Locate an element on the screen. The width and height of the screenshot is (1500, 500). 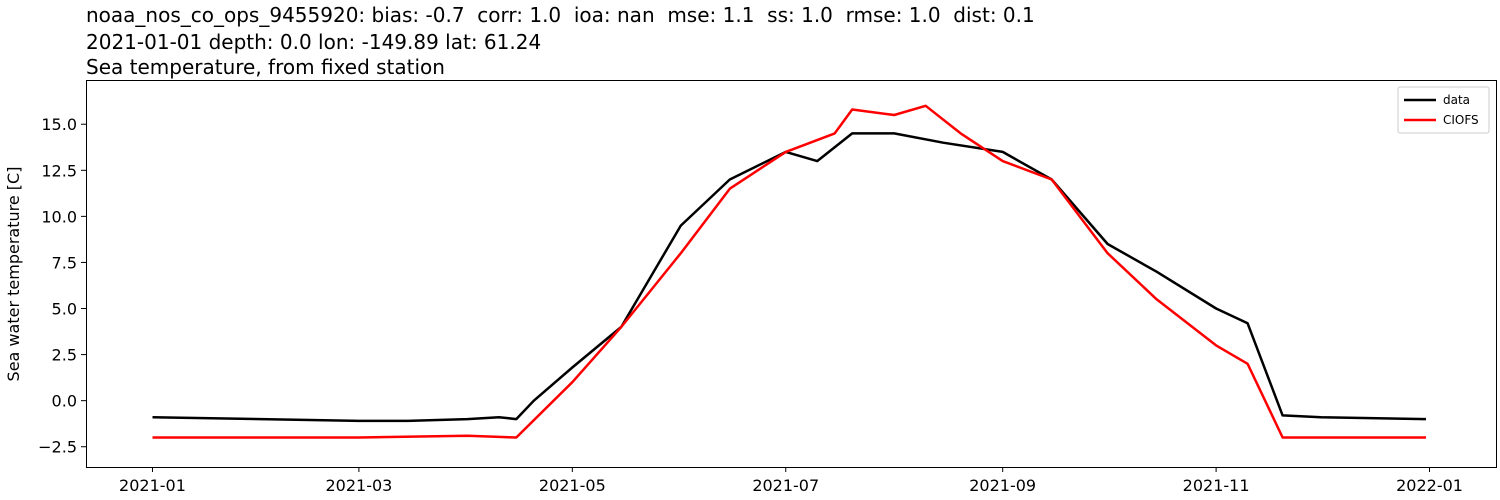
x-tick-label: 2021-05 is located at coordinates (572, 485).